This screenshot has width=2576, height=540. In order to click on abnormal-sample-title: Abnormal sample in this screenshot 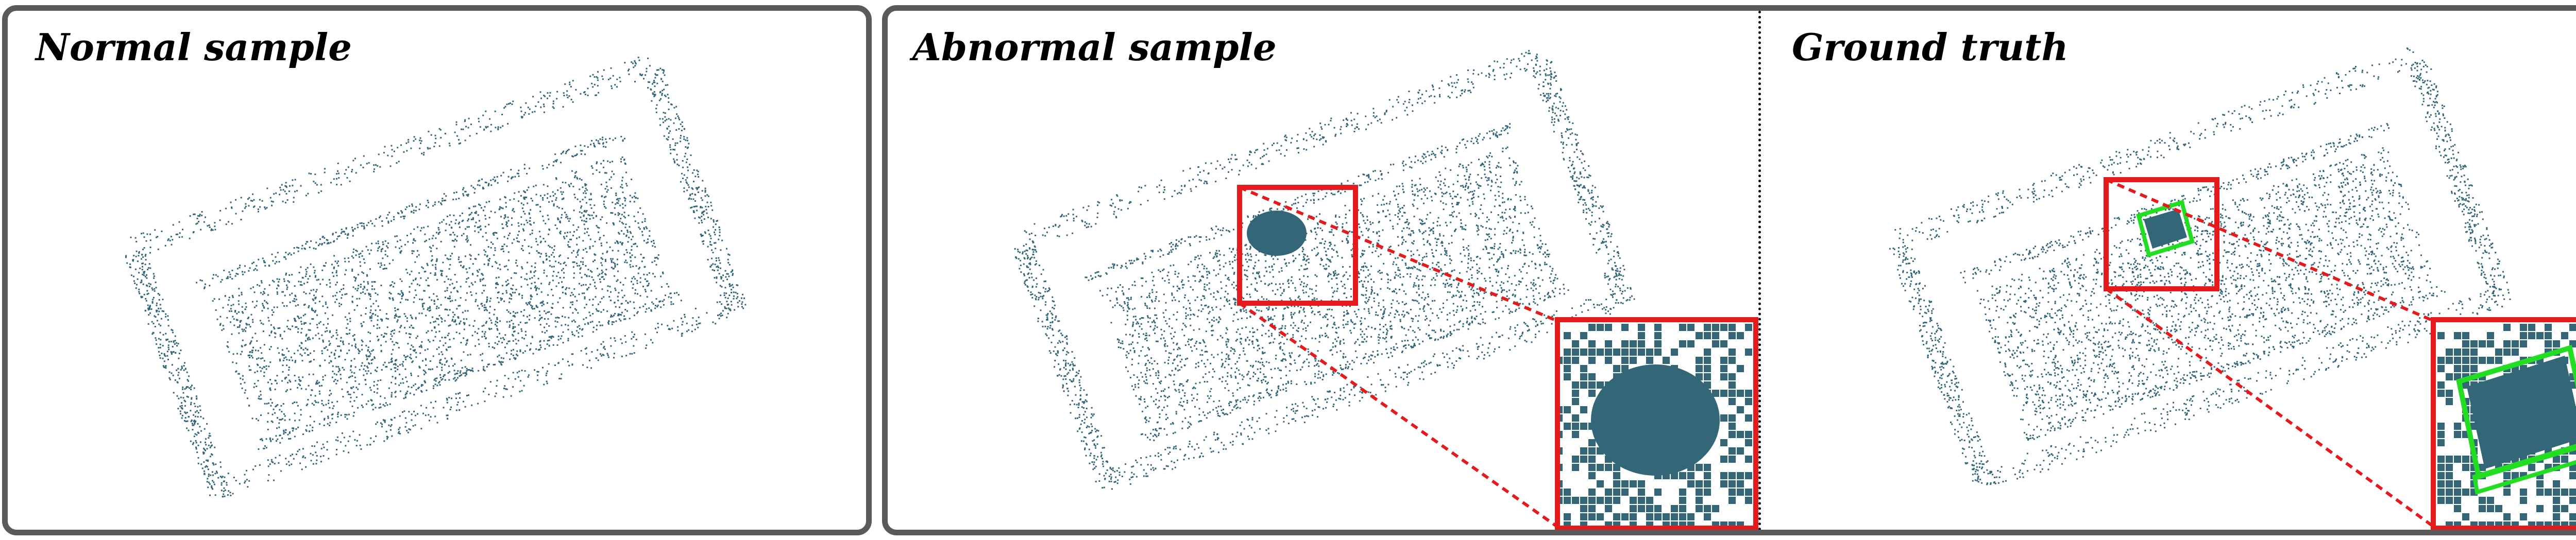, I will do `click(1094, 47)`.